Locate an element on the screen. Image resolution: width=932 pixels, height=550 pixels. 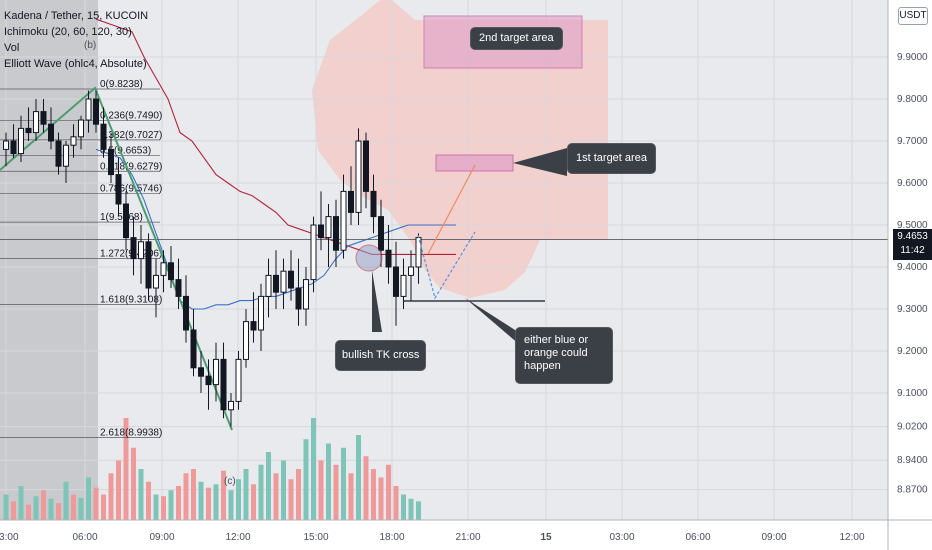
orange-projection is located at coordinates (451, 209).